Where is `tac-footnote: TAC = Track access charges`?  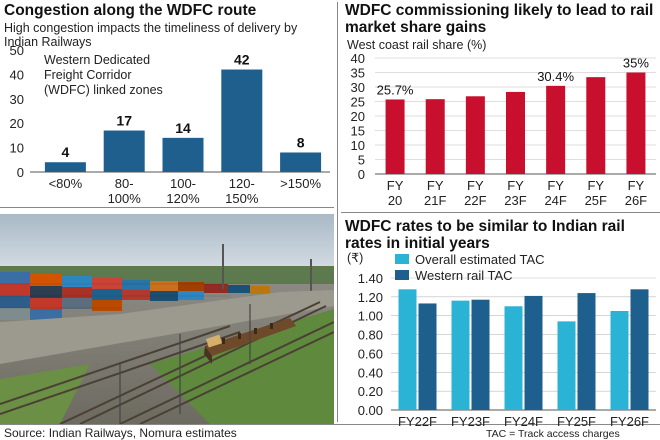
tac-footnote: TAC = Track access charges is located at coordinates (553, 434).